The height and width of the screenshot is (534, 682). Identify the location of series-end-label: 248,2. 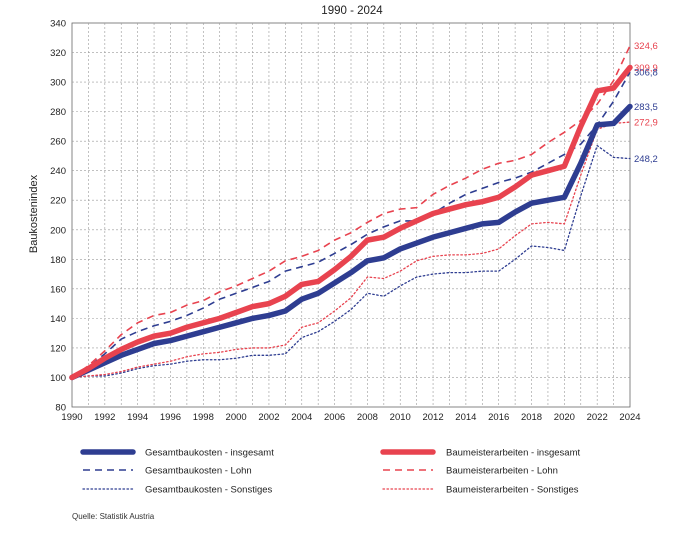
(646, 159).